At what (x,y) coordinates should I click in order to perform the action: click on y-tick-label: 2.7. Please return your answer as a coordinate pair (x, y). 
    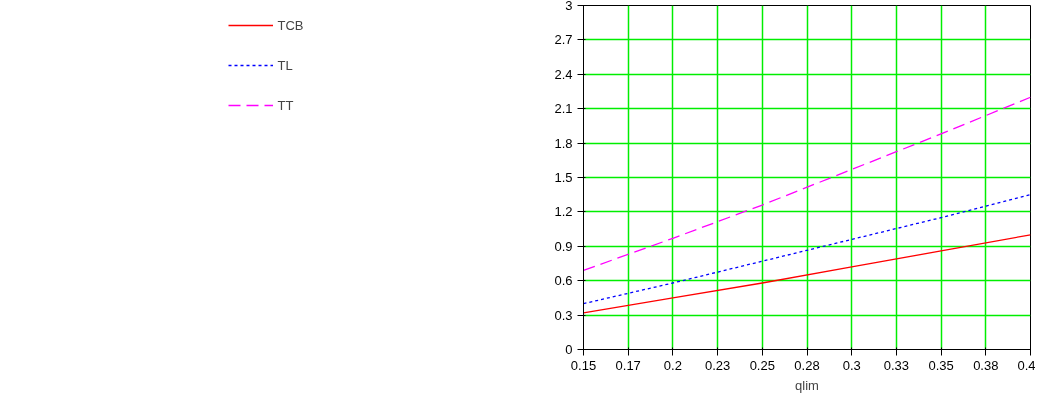
    Looking at the image, I should click on (563, 40).